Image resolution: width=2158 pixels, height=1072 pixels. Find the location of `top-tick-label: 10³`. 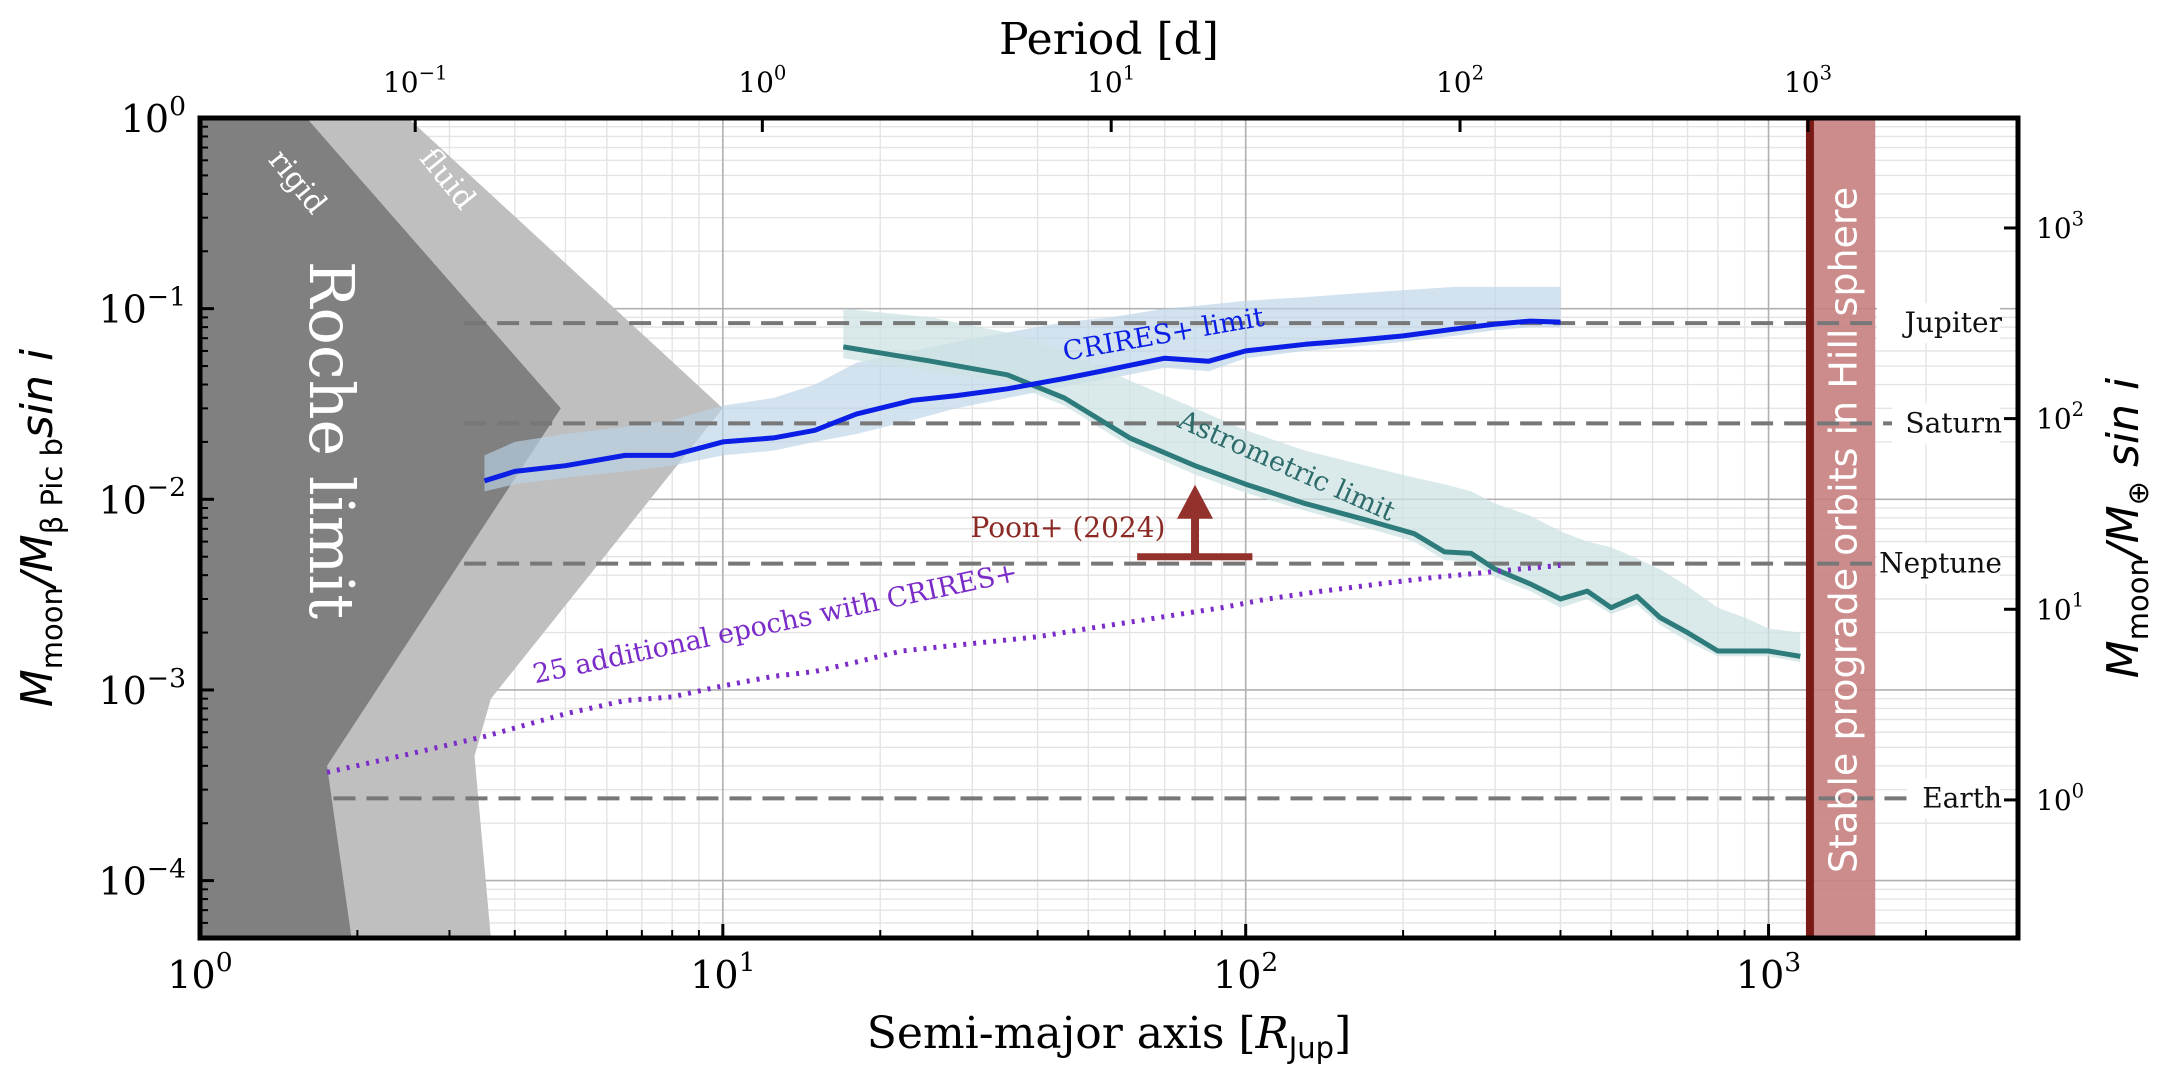

top-tick-label: 10³ is located at coordinates (1808, 80).